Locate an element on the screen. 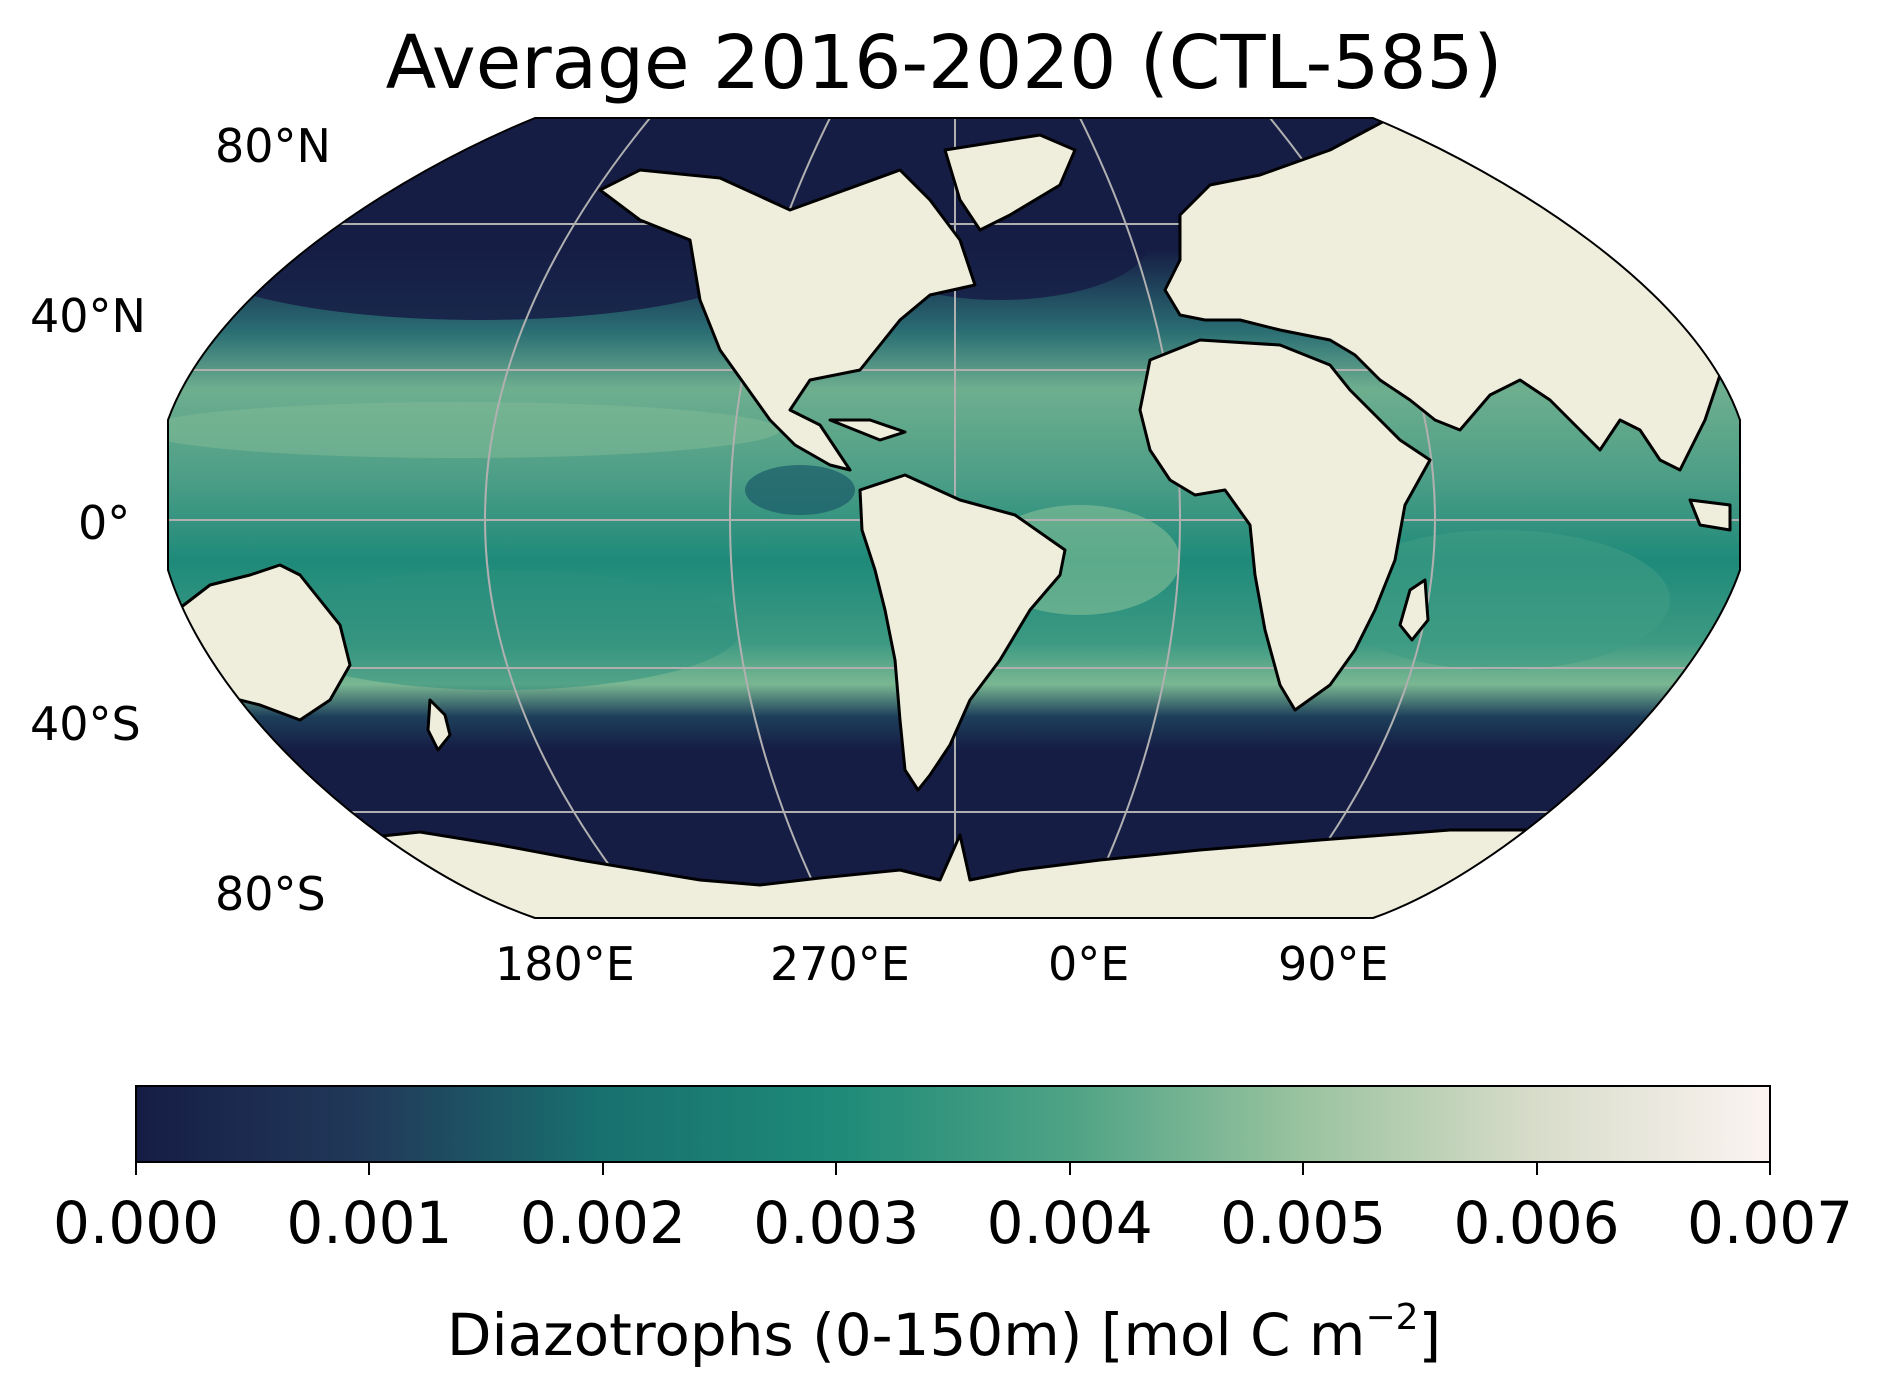 The image size is (1888, 1380). chart-title: Average 2016-2020 (CTL-585) is located at coordinates (944, 63).